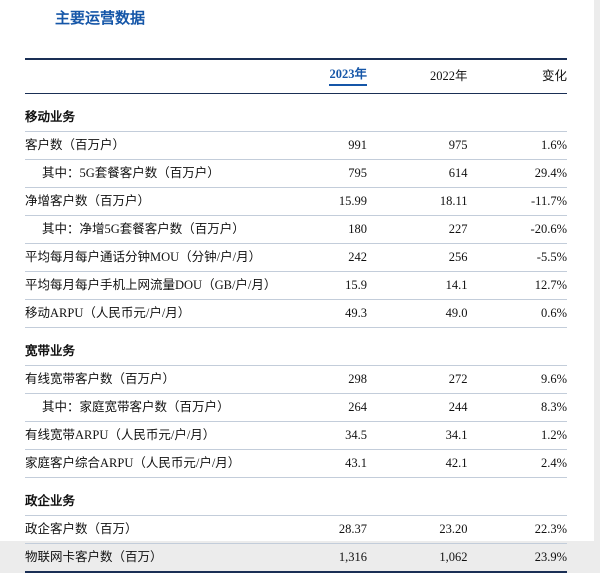 The width and height of the screenshot is (600, 573). I want to click on metric-label: 客户数（百万户）, so click(75, 145).